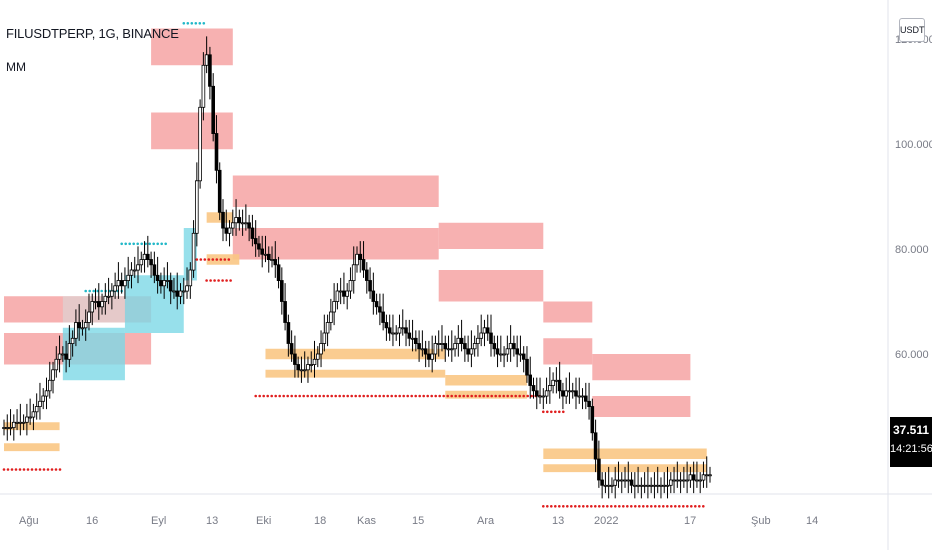 This screenshot has width=932, height=550. Describe the element at coordinates (158, 521) in the screenshot. I see `x-tick-label: Eyl` at that location.